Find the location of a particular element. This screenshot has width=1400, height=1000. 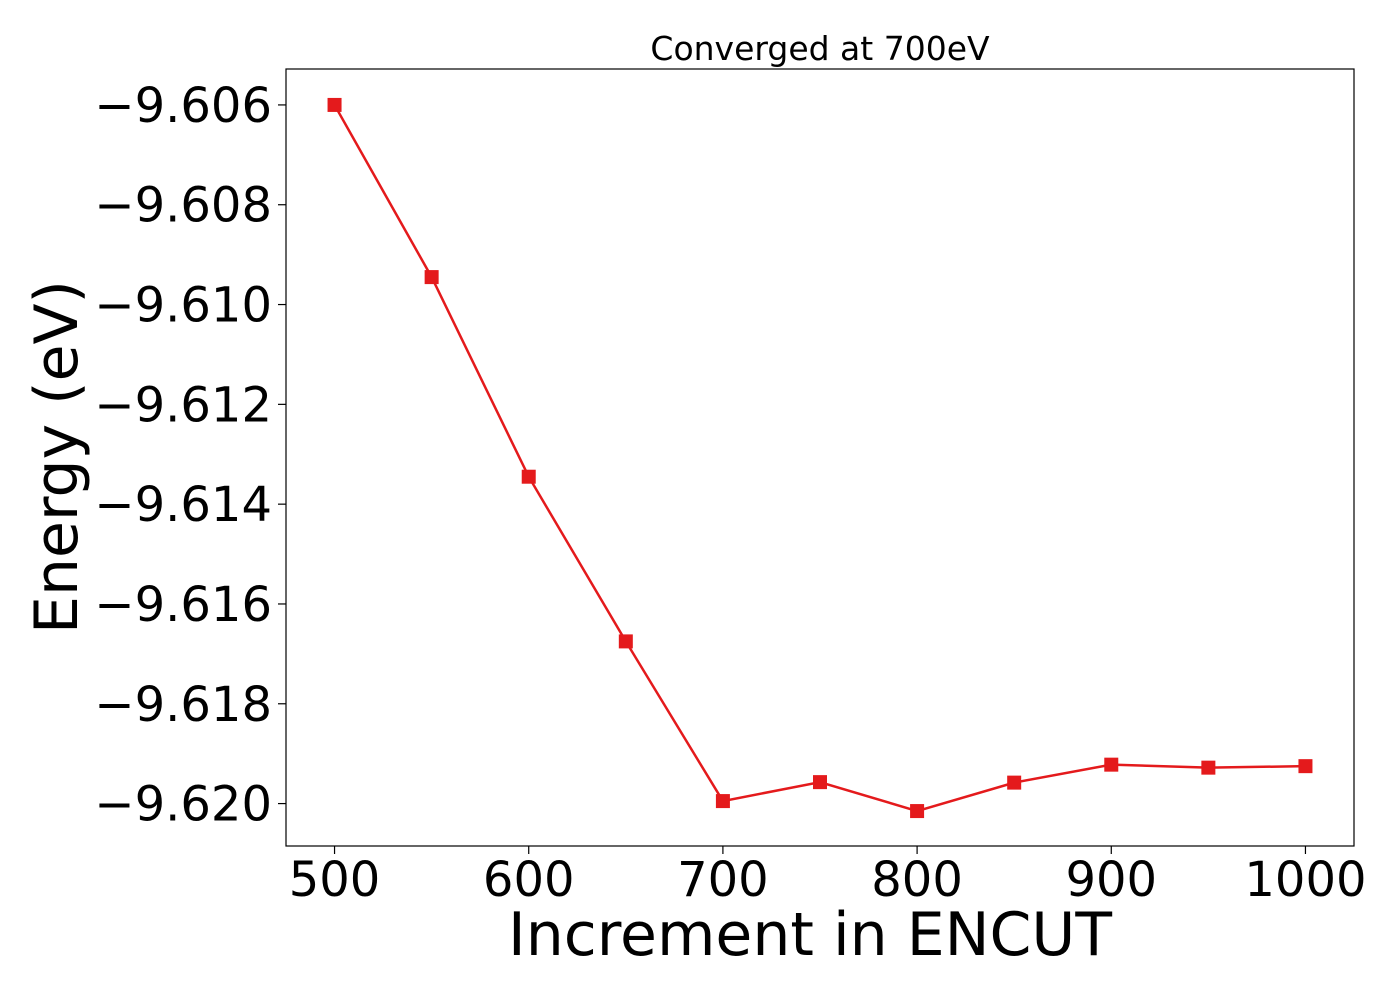

x-tick-label: 700 is located at coordinates (723, 880).